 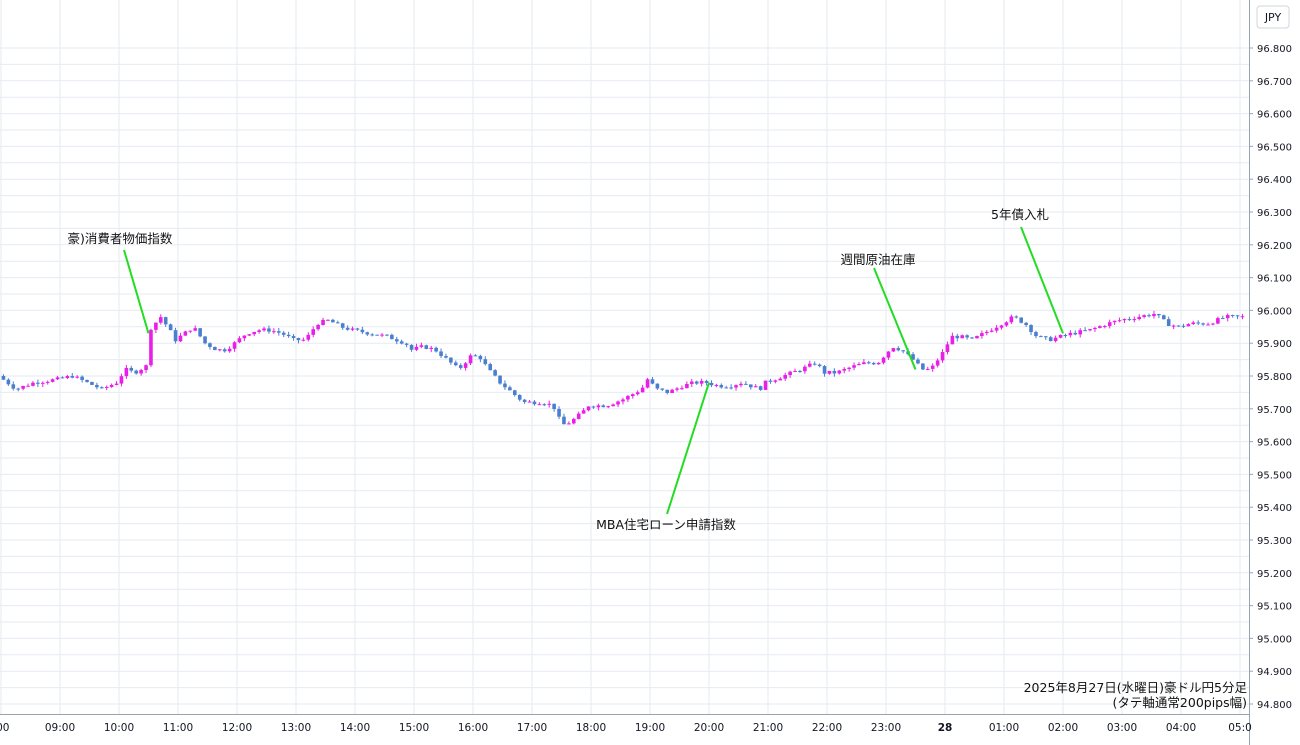 I want to click on x-tick-label: 09:00, so click(x=60, y=728).